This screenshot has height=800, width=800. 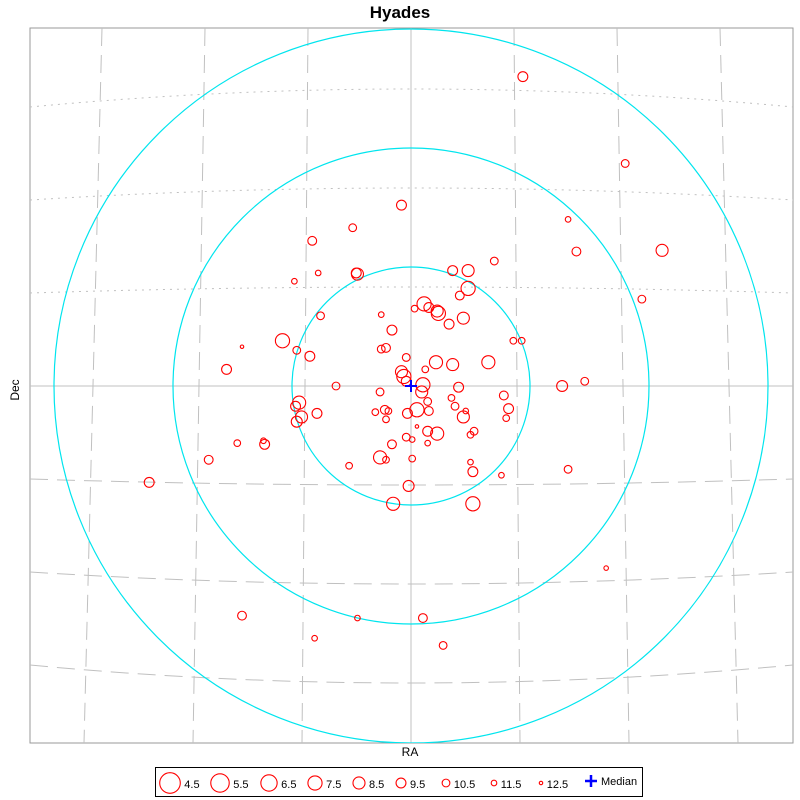 What do you see at coordinates (376, 785) in the screenshot?
I see `legend-label-8-5: 8.5` at bounding box center [376, 785].